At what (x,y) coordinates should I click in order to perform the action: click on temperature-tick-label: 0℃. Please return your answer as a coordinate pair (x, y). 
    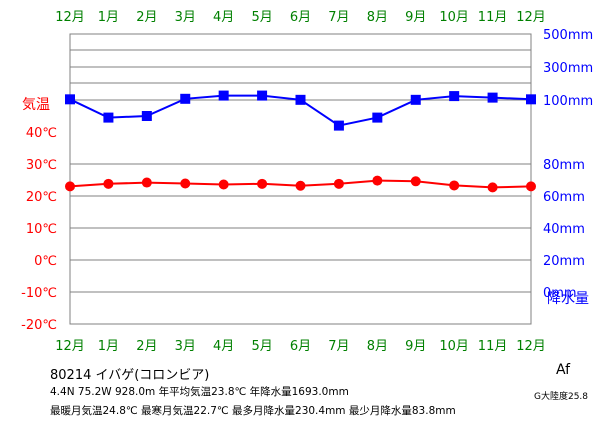
    Looking at the image, I should click on (45, 261).